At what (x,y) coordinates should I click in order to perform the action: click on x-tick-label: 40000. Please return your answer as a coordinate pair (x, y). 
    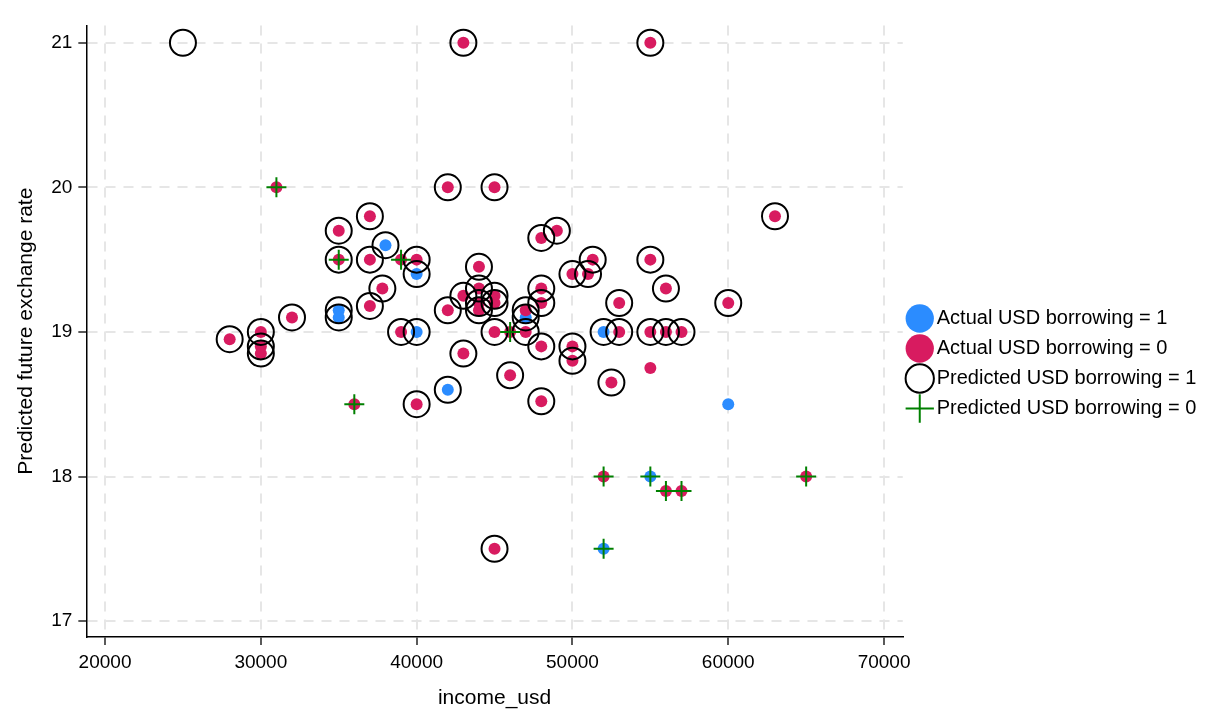
    Looking at the image, I should click on (417, 661).